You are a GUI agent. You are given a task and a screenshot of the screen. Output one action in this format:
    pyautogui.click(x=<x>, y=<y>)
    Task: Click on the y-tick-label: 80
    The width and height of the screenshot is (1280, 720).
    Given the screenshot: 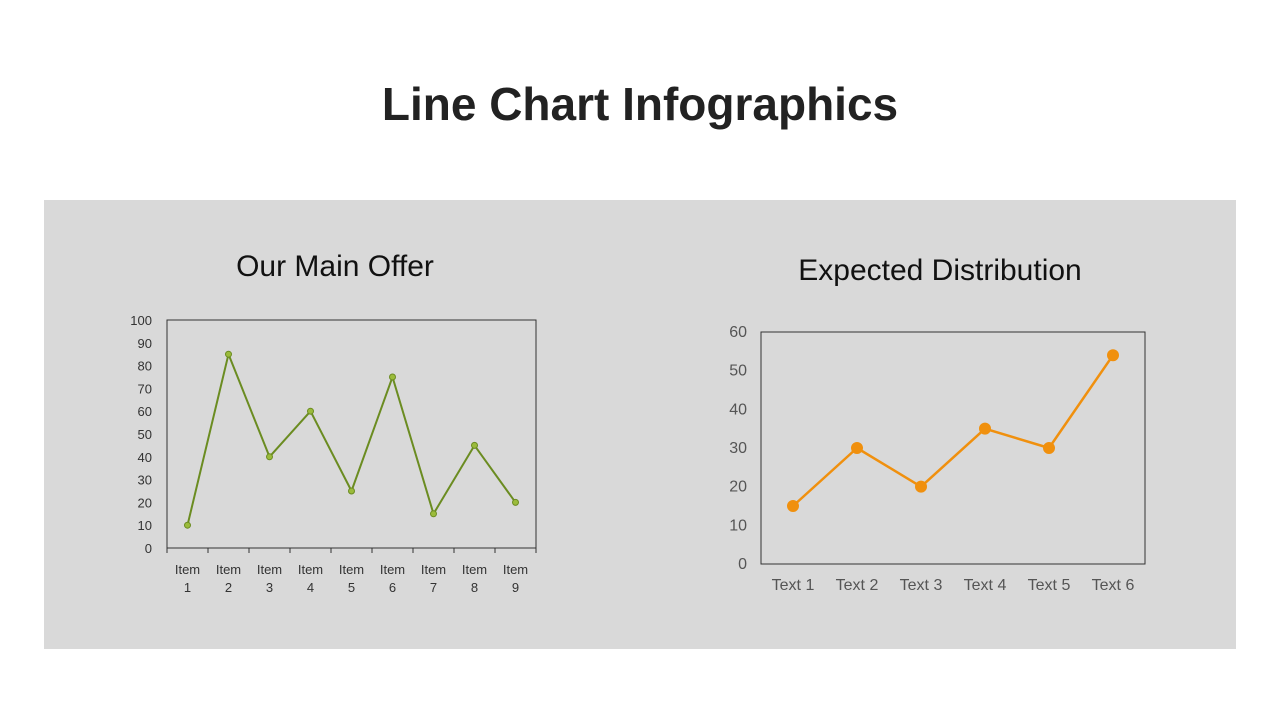 What is the action you would take?
    pyautogui.click(x=145, y=366)
    